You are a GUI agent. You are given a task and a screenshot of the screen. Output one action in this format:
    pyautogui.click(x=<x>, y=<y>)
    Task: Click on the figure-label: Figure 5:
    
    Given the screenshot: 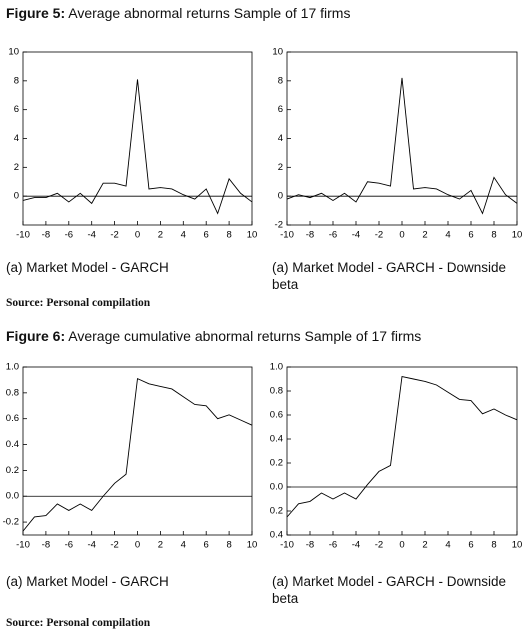 What is the action you would take?
    pyautogui.click(x=36, y=13)
    